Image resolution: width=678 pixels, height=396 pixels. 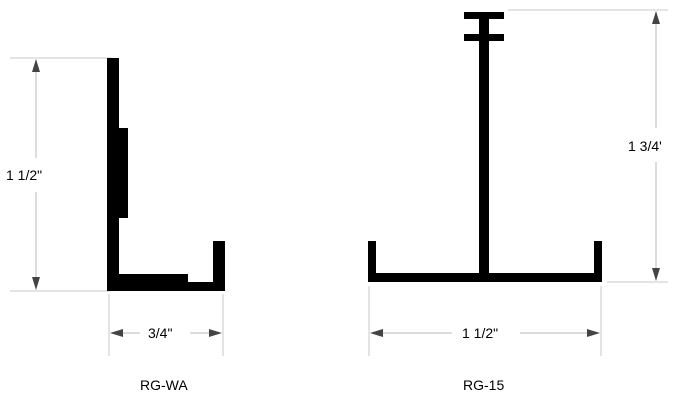 What do you see at coordinates (160, 333) in the screenshot?
I see `rg-wa-width-label: 3/4"` at bounding box center [160, 333].